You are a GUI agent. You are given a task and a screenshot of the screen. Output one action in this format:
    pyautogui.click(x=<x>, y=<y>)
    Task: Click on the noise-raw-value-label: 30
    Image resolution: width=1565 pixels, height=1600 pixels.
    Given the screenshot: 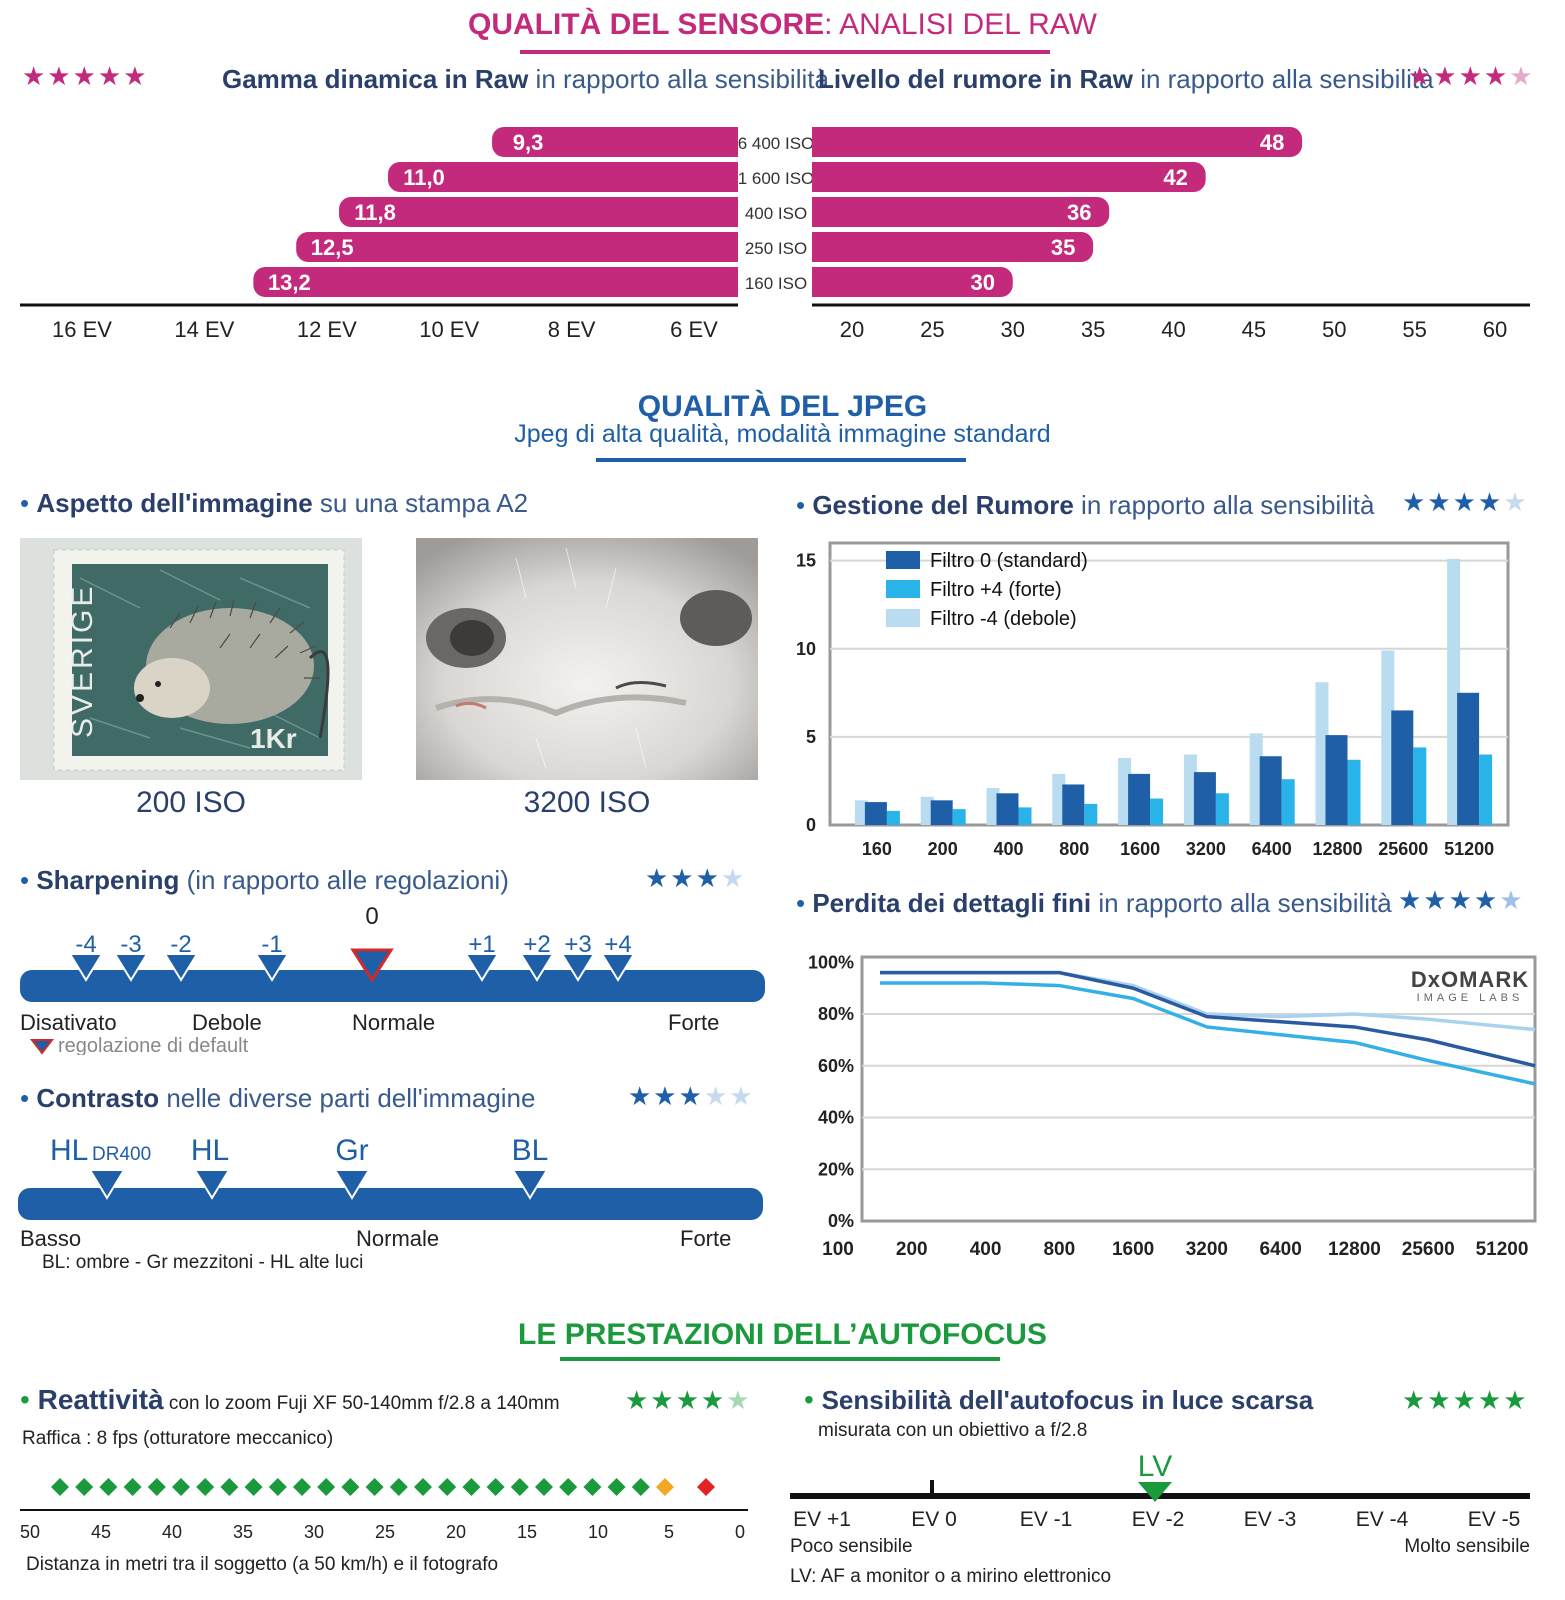 What is the action you would take?
    pyautogui.click(x=983, y=282)
    